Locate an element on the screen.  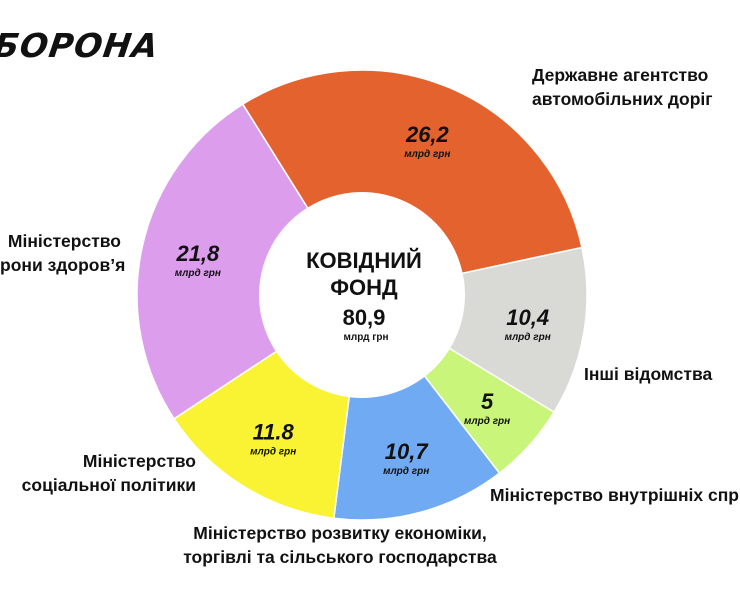
slice-unit-label-2: млрд грн is located at coordinates (487, 421).